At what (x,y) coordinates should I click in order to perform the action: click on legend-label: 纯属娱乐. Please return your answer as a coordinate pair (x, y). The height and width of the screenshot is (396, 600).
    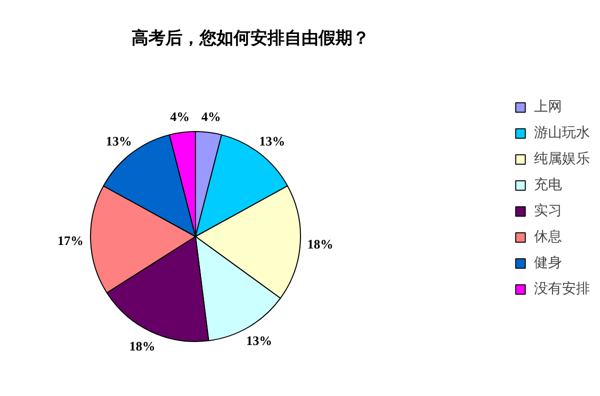
    Looking at the image, I should click on (562, 159).